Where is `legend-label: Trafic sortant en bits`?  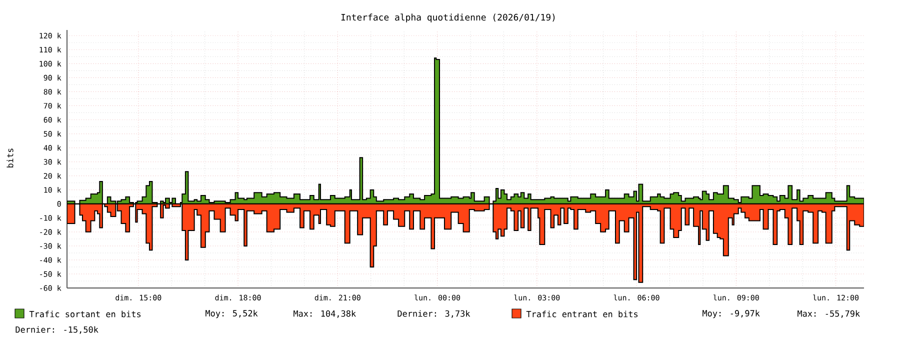
legend-label: Trafic sortant en bits is located at coordinates (85, 314).